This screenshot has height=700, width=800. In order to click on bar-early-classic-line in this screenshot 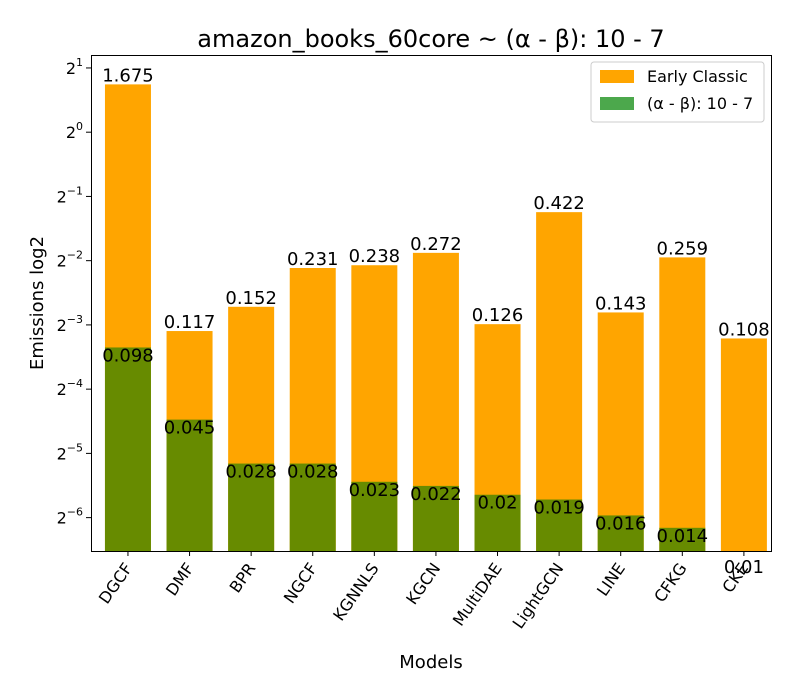, I will do `click(620, 431)`.